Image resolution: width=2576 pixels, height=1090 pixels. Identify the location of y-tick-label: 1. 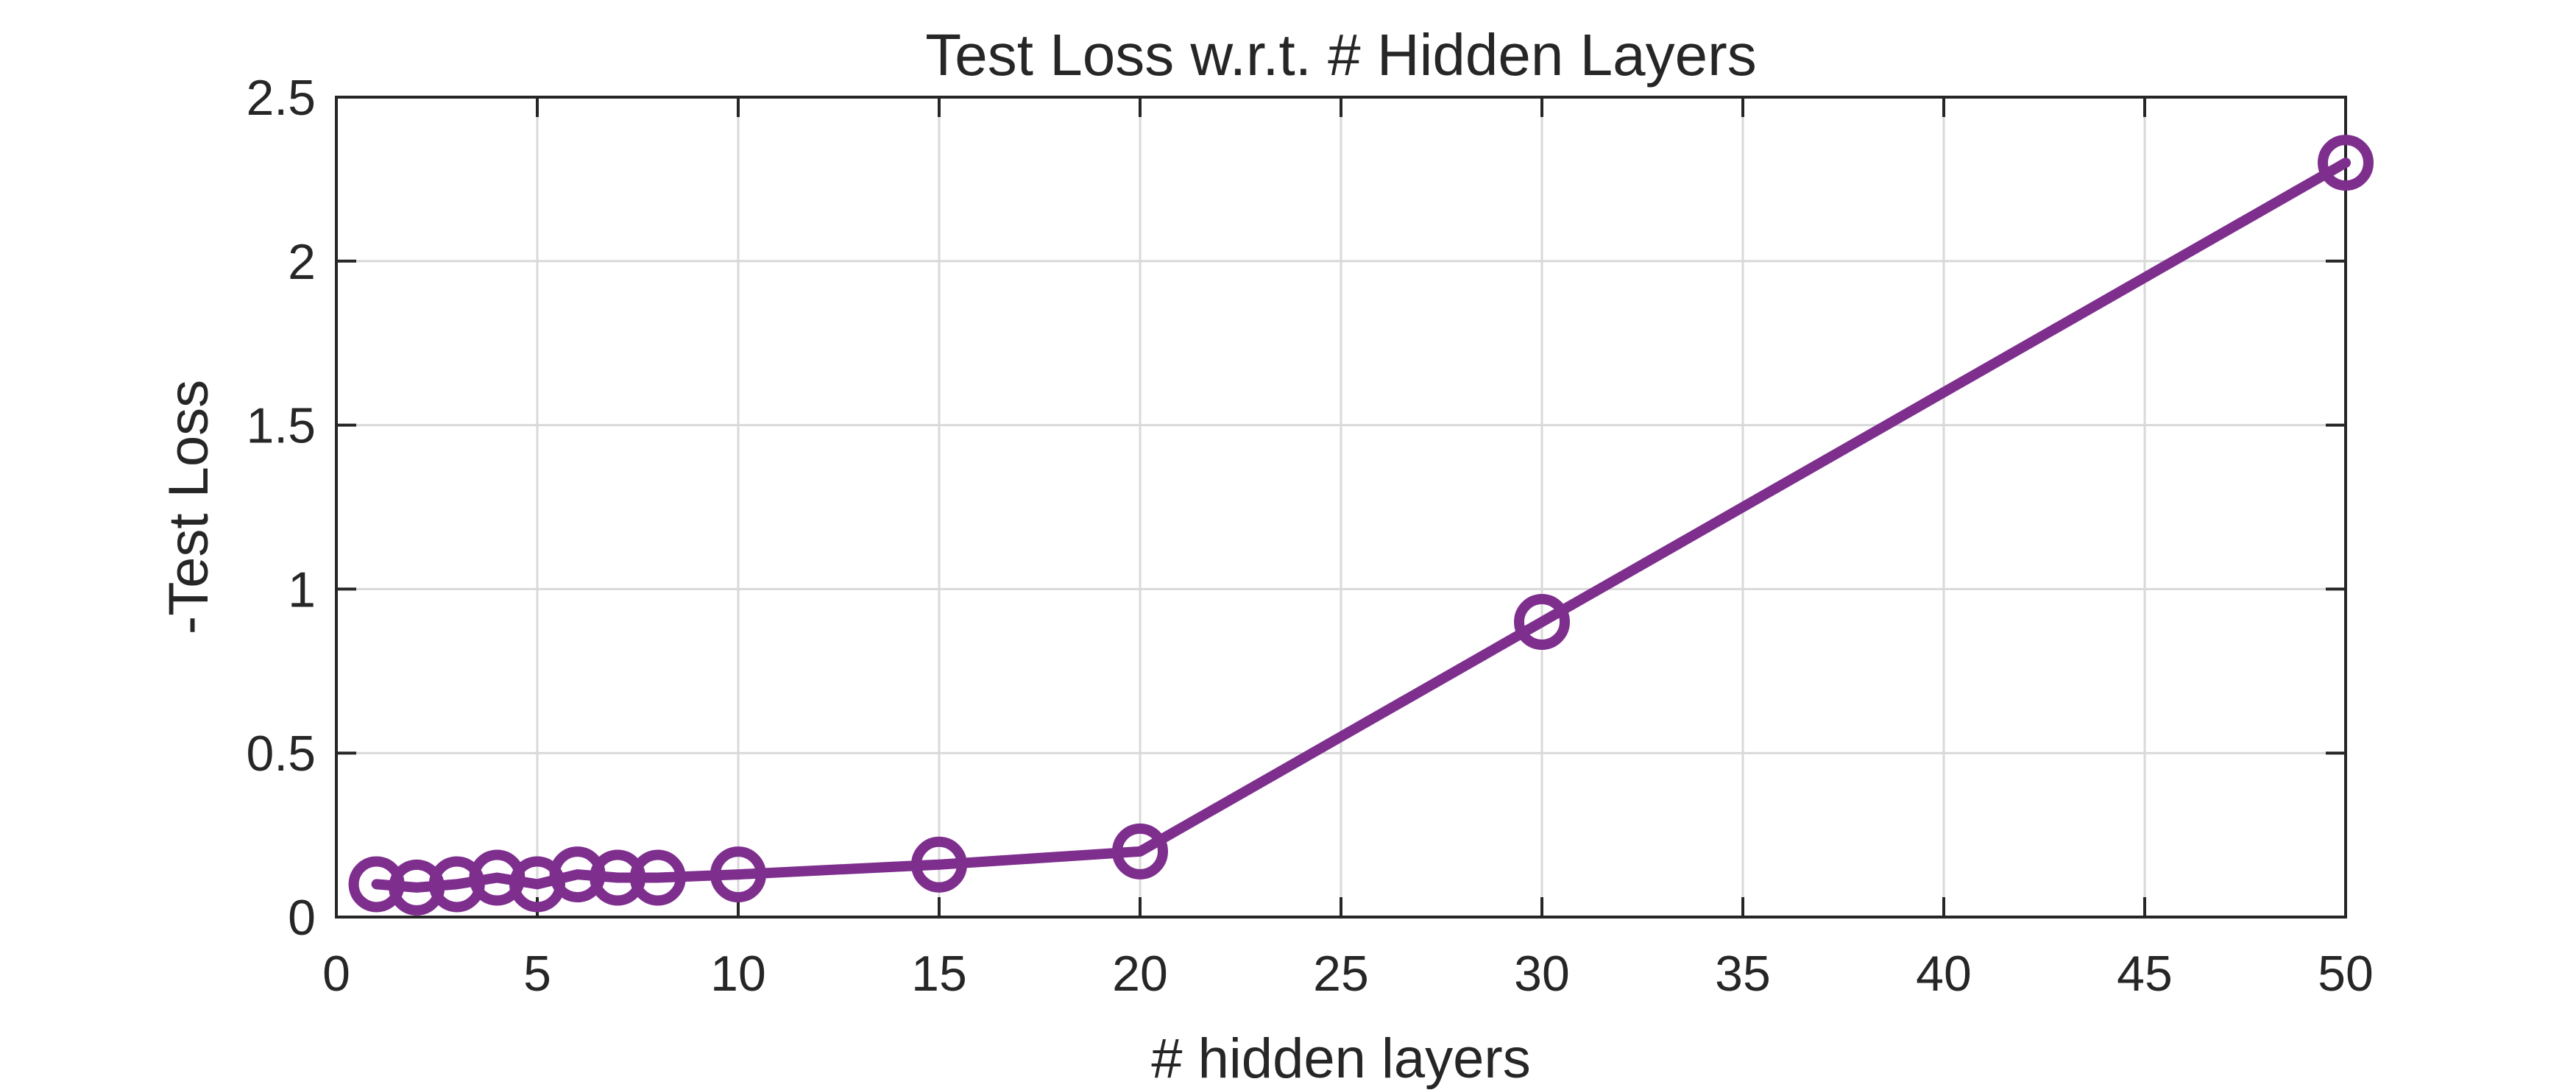
(302, 589).